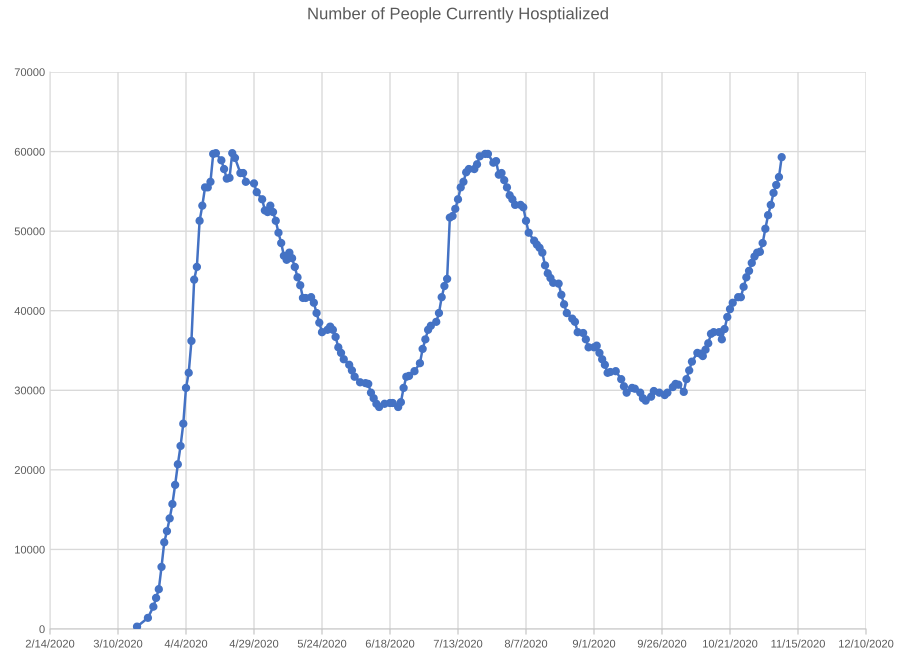  I want to click on x-tick-label: 9/1/2020, so click(594, 643).